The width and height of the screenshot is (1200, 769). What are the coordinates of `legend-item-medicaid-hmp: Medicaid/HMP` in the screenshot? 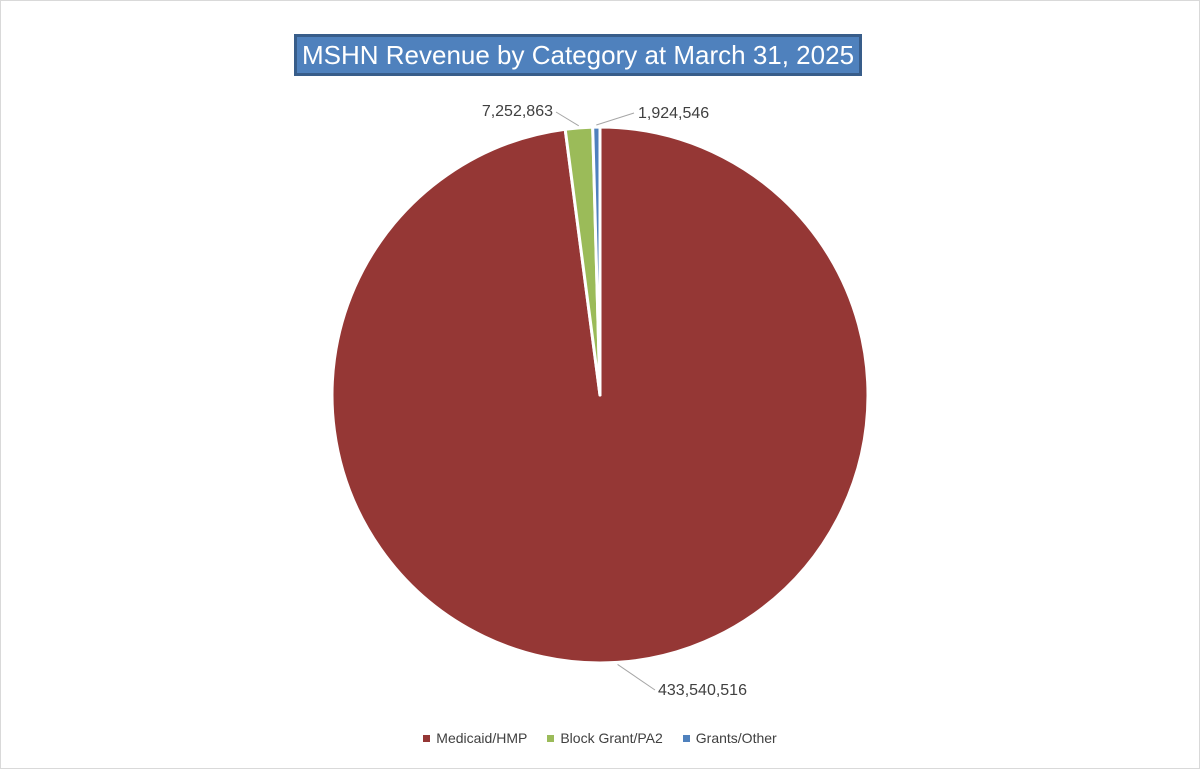 It's located at (475, 738).